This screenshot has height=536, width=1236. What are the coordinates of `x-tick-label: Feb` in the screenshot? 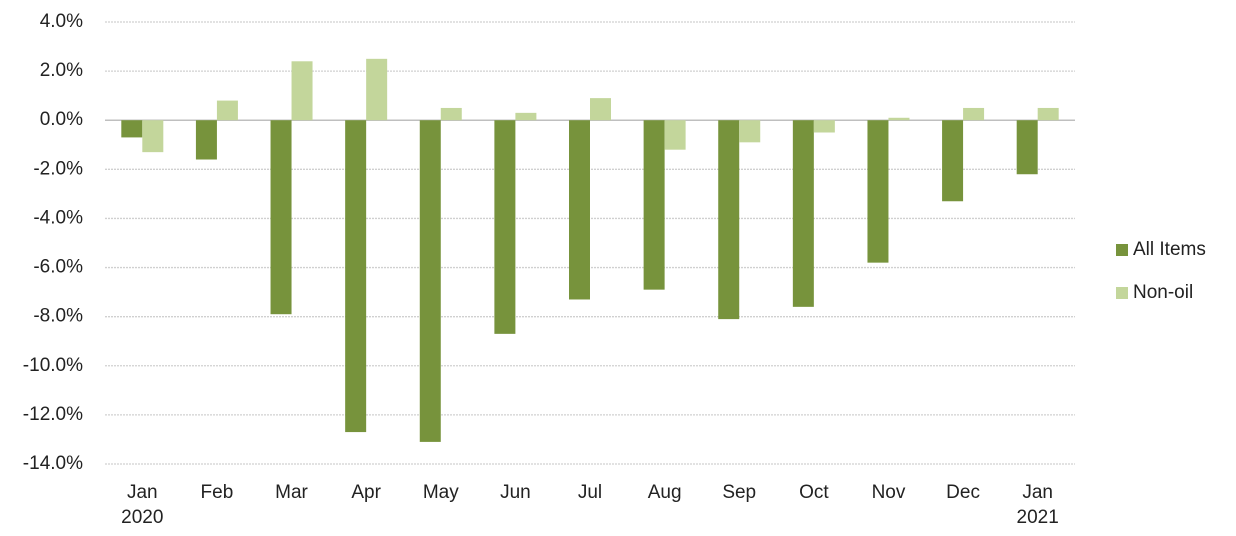 It's located at (217, 492).